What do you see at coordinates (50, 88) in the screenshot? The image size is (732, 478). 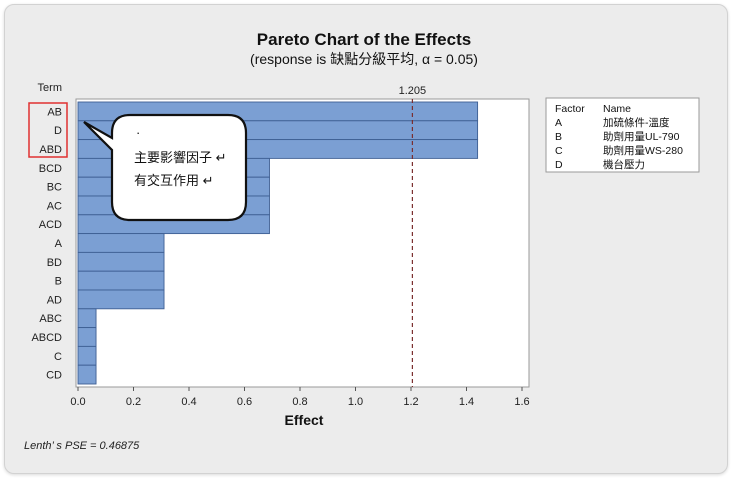 I see `y-axis-title: Term` at bounding box center [50, 88].